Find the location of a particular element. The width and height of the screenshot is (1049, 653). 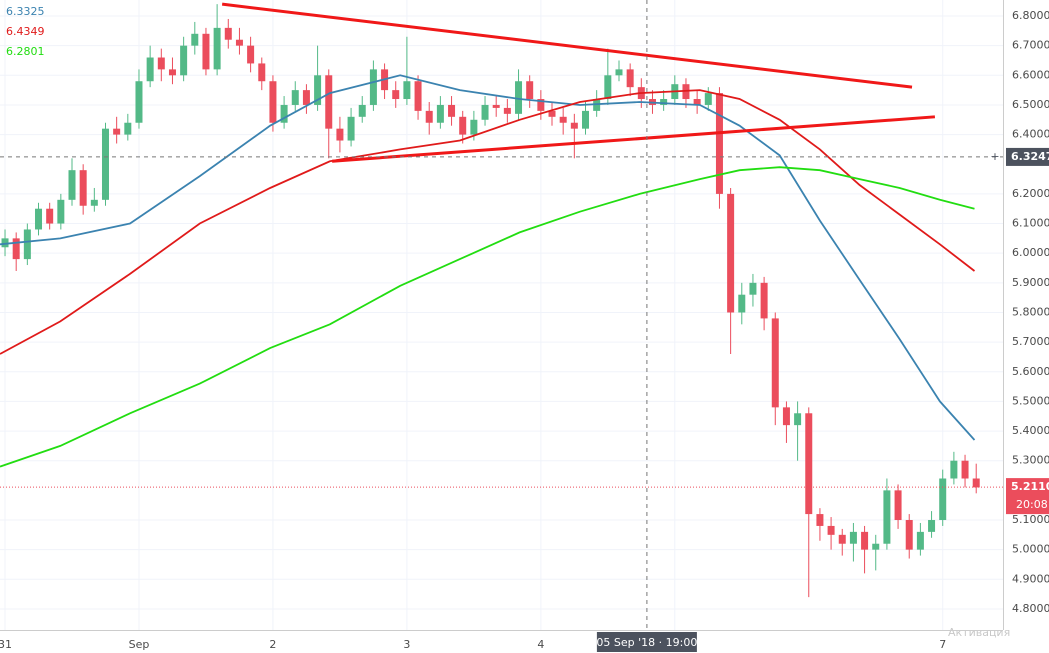

x-tick-label: 31 is located at coordinates (6, 644).